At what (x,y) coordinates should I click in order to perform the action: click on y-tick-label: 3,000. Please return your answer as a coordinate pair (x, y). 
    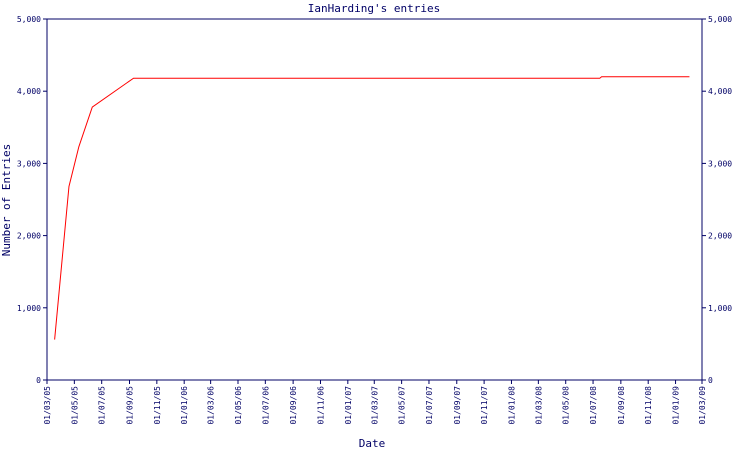
    Looking at the image, I should click on (29, 163).